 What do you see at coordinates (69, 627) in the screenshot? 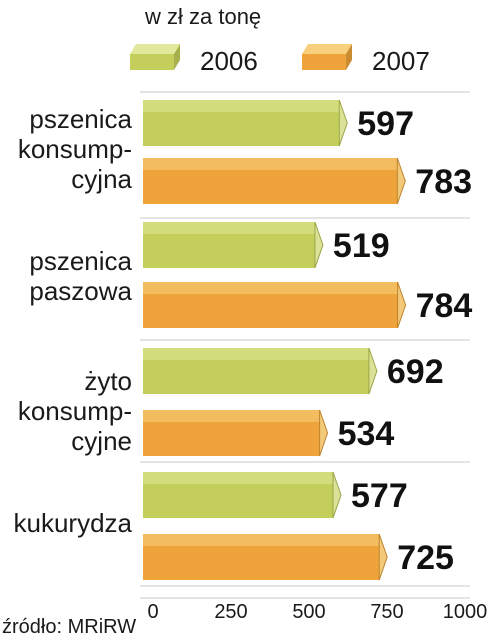
I see `source-note: źródło: MRiRW` at bounding box center [69, 627].